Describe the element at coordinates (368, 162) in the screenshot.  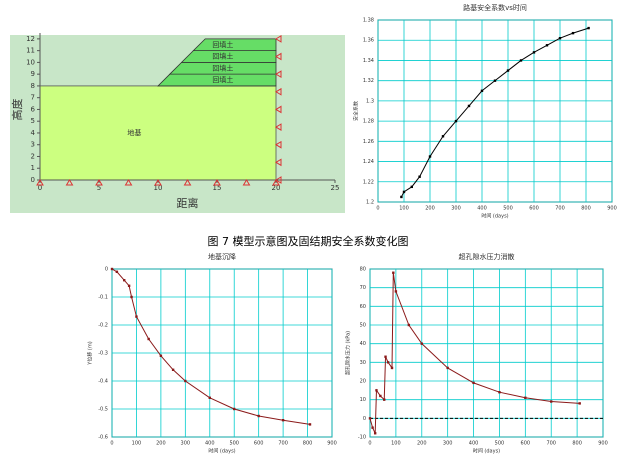
I see `y-tick-label: 1.24` at that location.